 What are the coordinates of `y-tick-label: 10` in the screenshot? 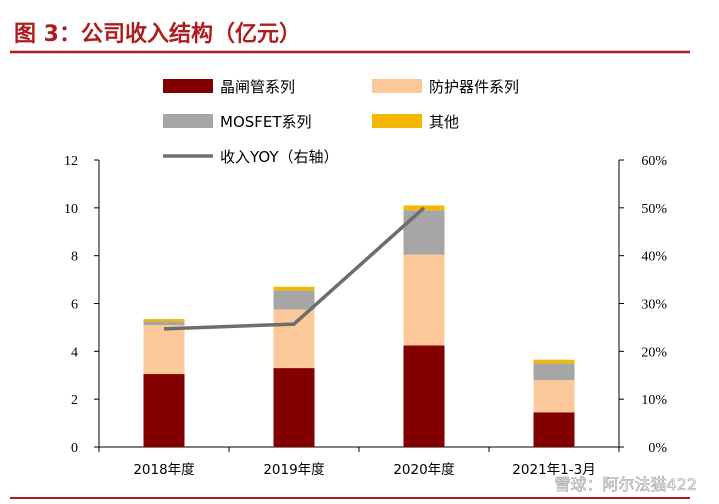 It's located at (71, 209).